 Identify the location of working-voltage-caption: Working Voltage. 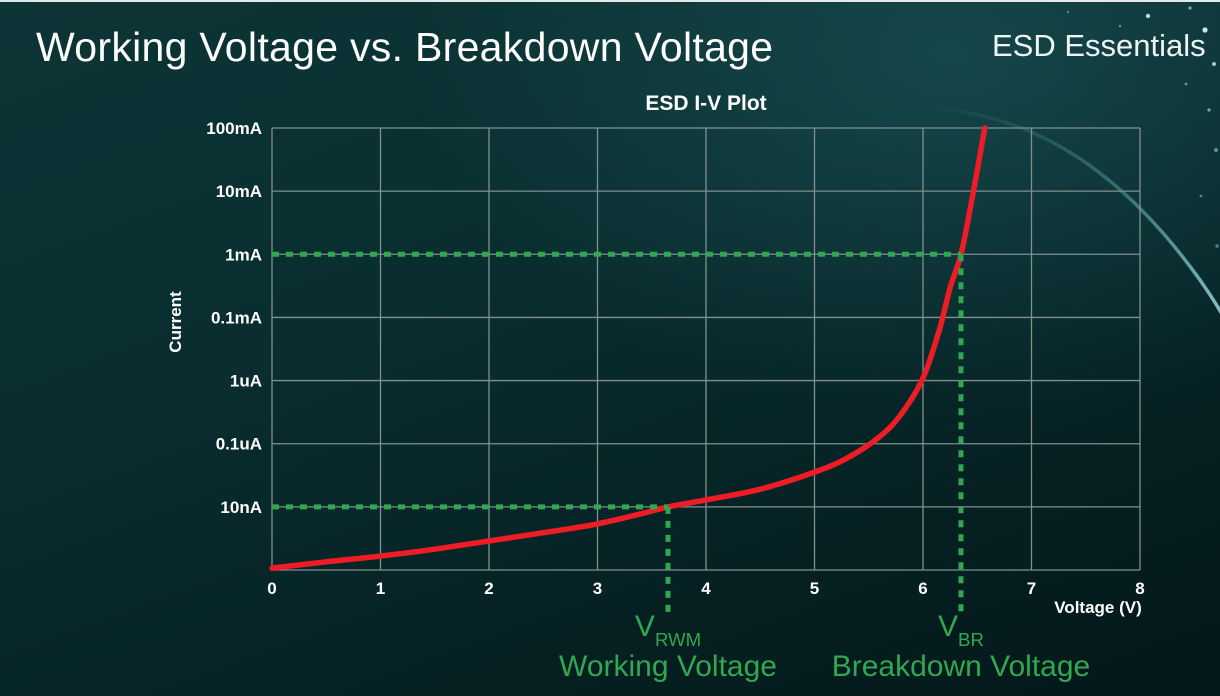
(668, 666).